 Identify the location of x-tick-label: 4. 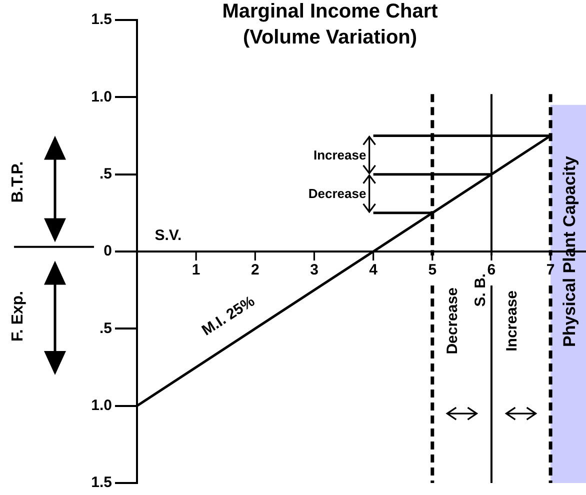
(373, 270).